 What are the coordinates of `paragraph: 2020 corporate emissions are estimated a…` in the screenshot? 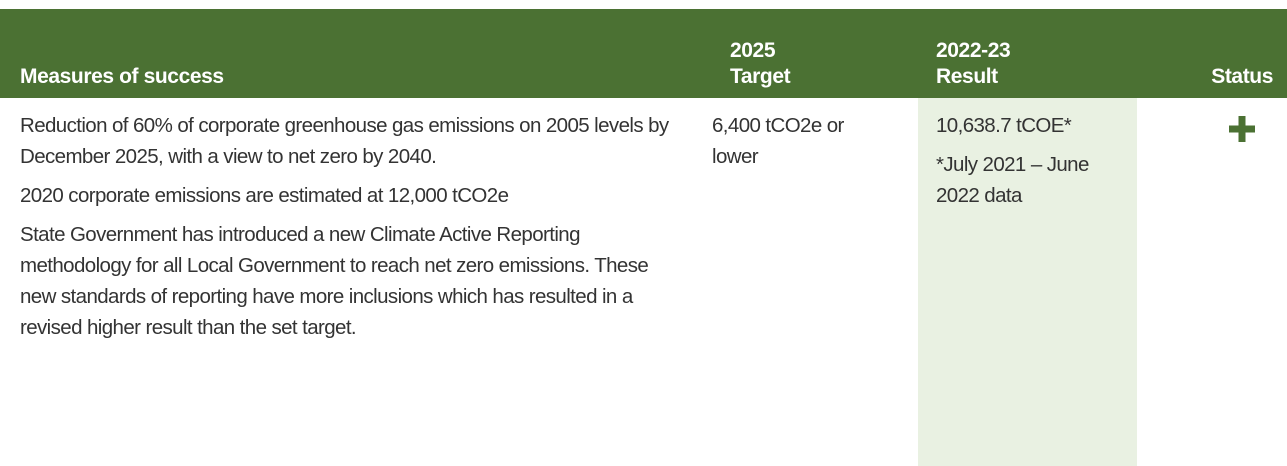 It's located at (264, 195).